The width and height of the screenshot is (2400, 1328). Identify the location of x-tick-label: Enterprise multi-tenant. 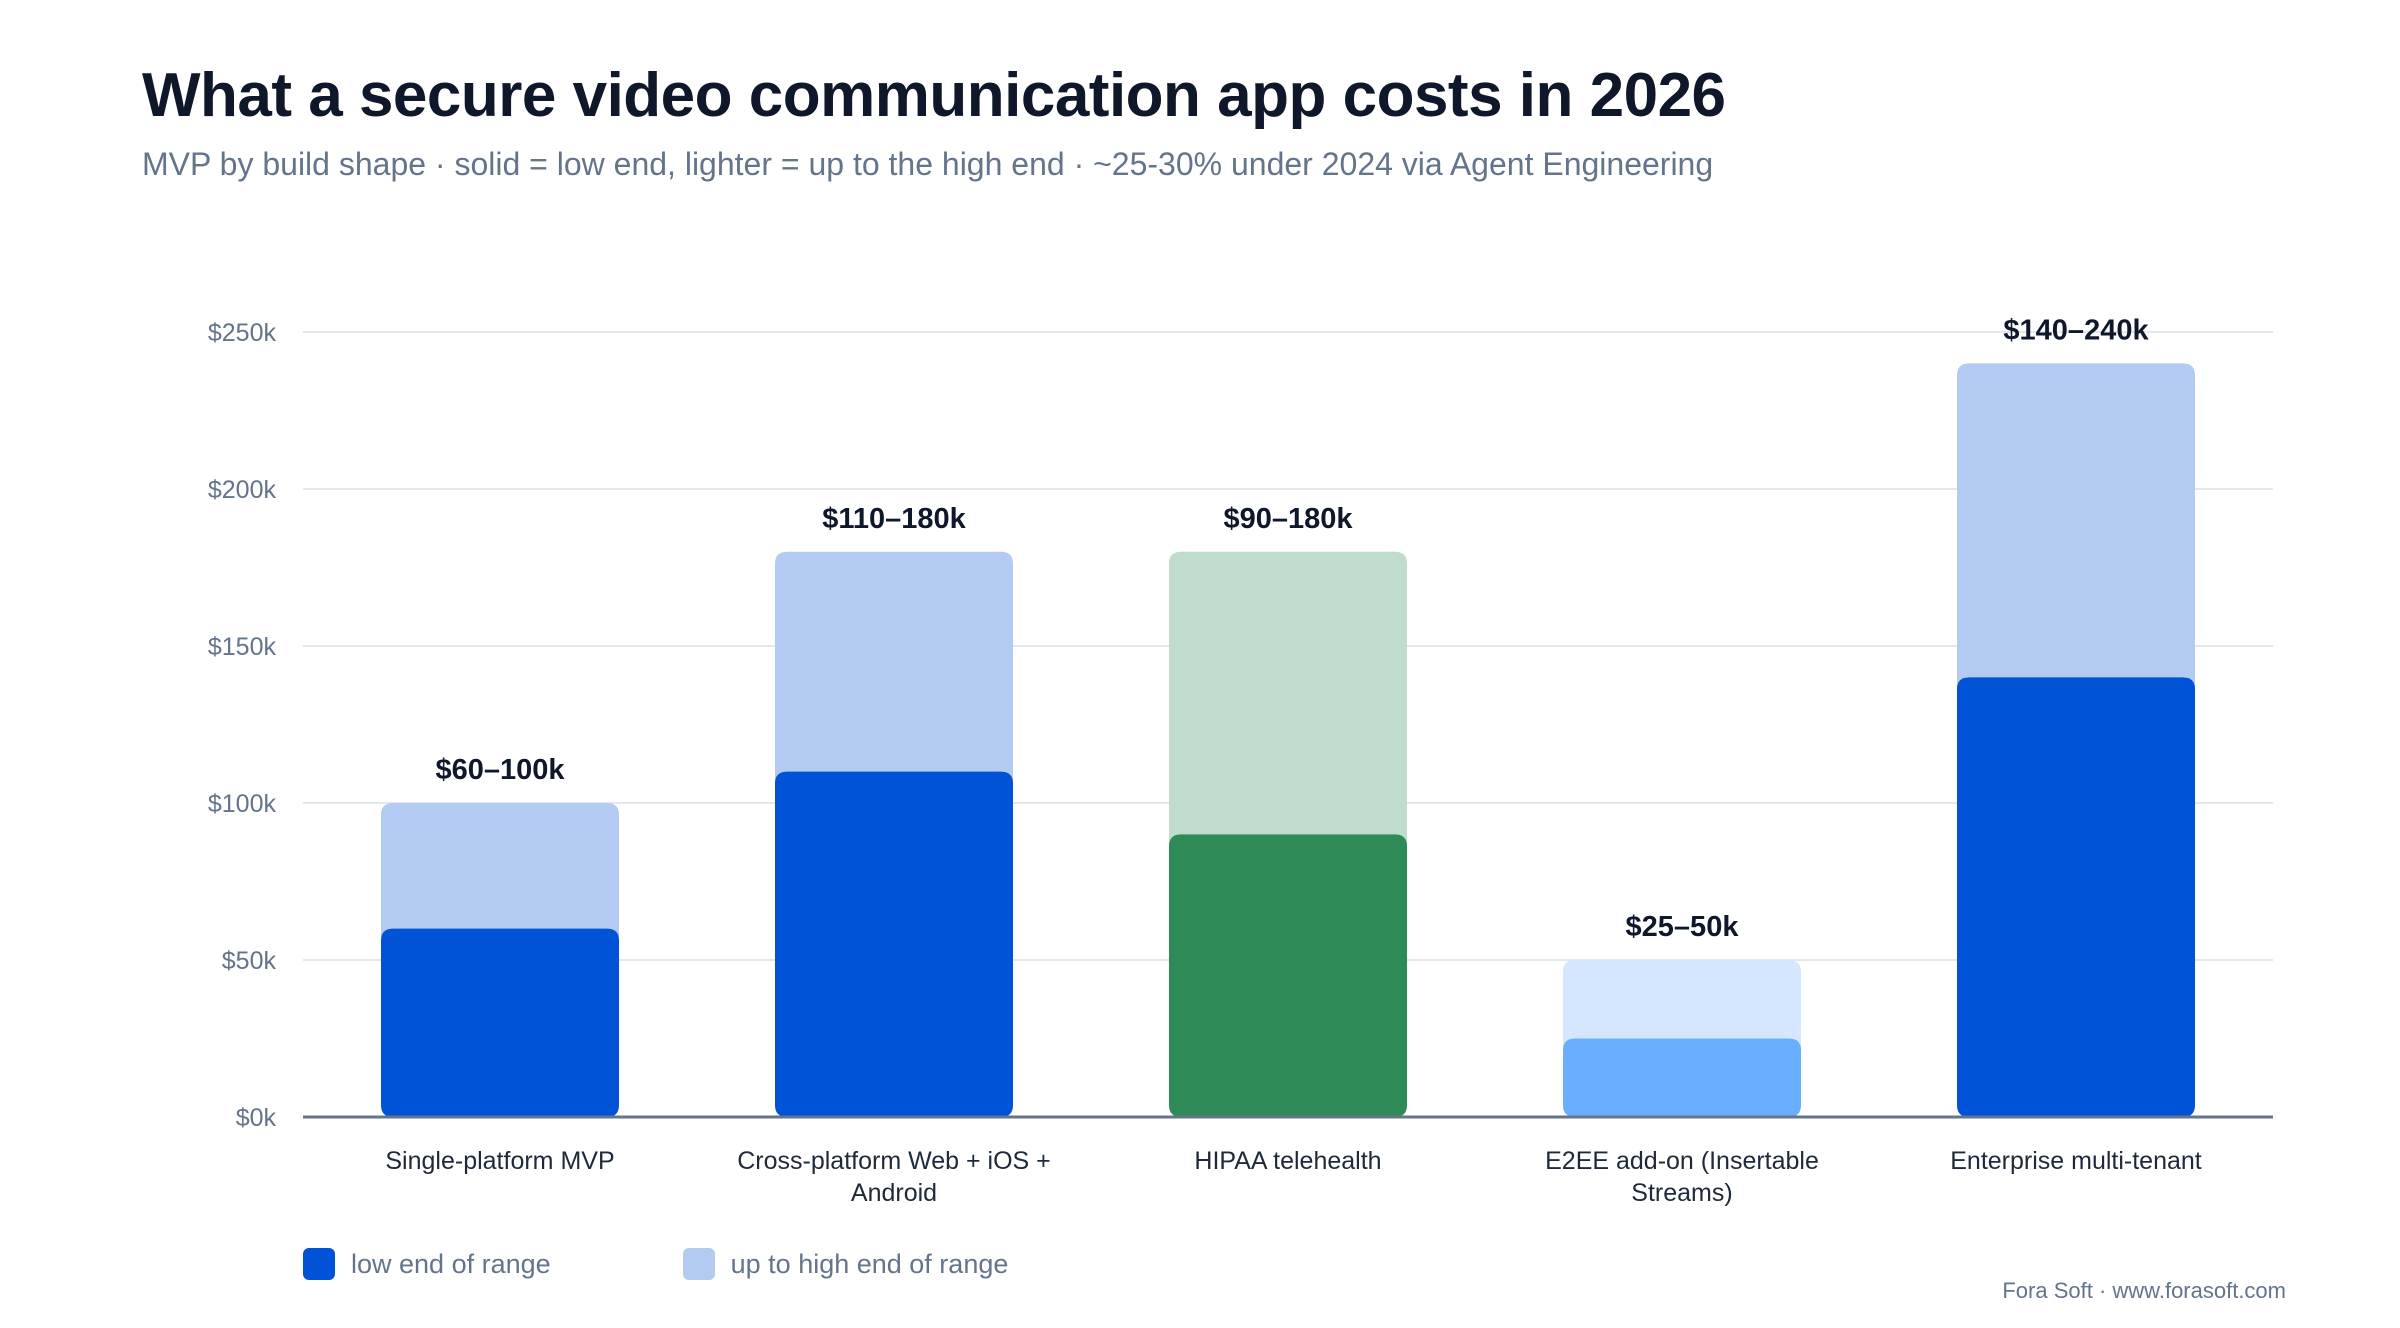
(2076, 1161).